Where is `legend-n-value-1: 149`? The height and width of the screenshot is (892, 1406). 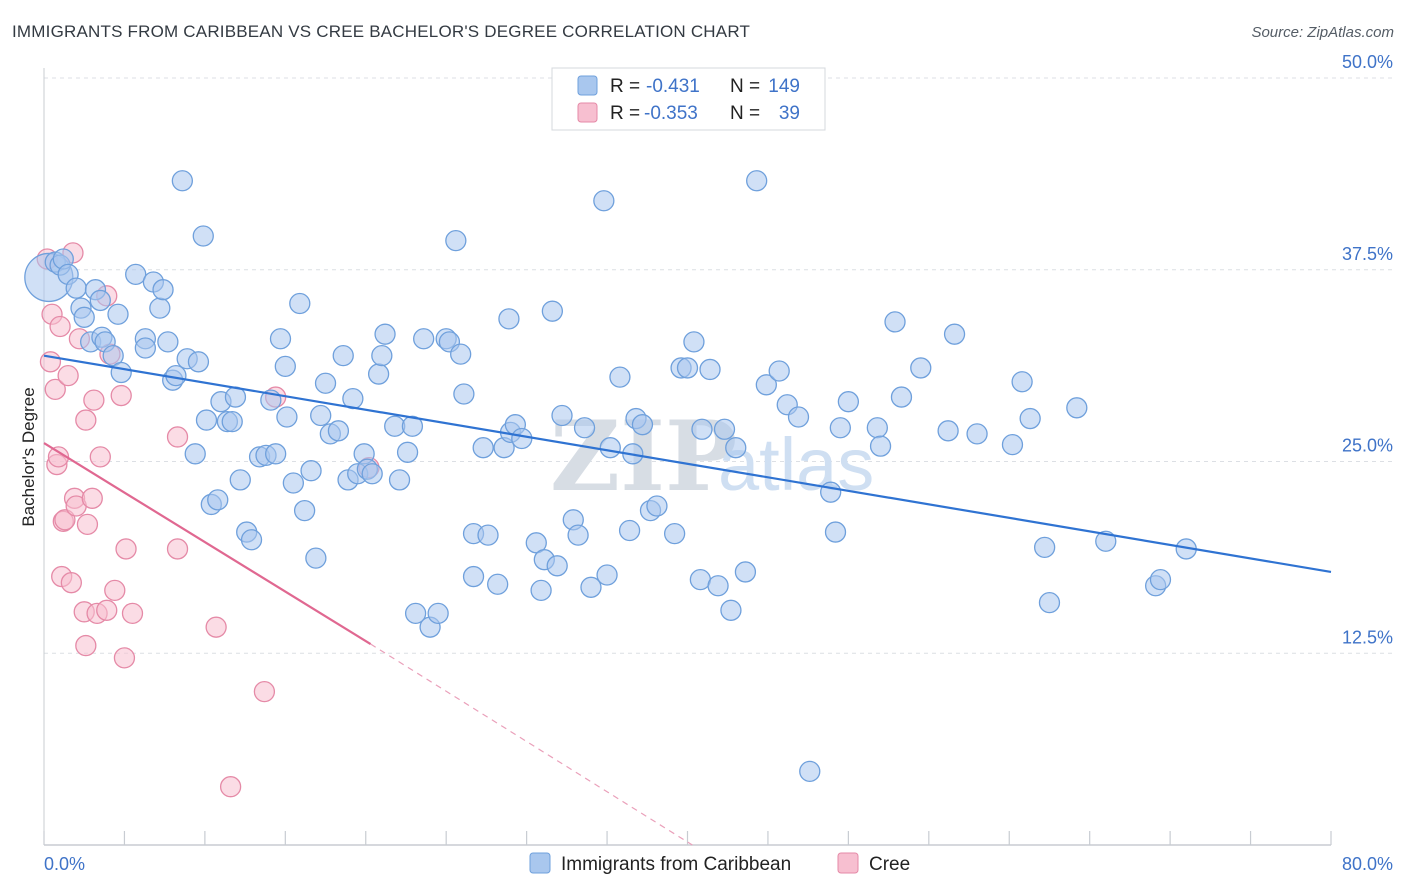 legend-n-value-1: 149 is located at coordinates (784, 86).